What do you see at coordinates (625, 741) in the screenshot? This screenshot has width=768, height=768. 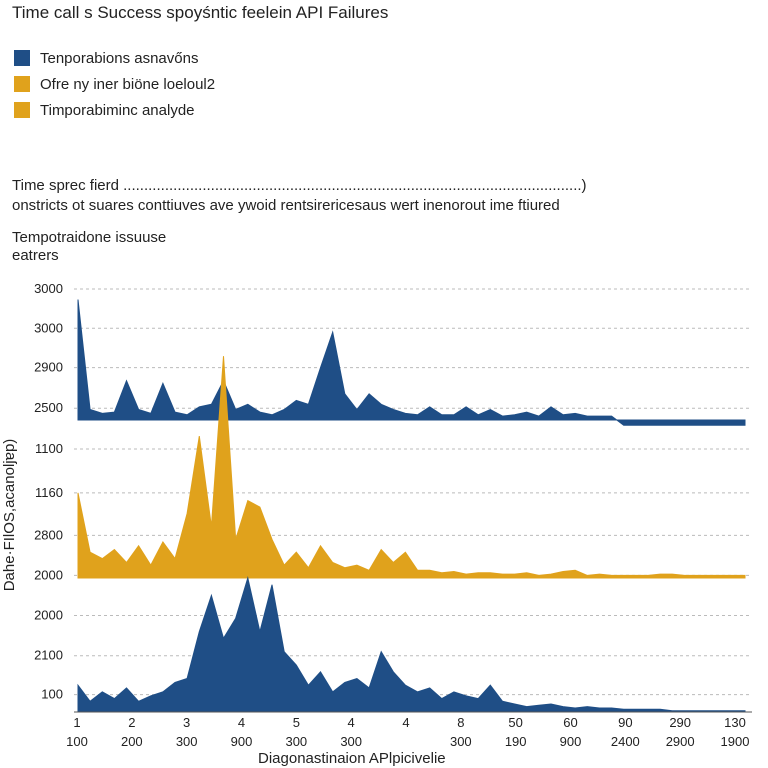 I see `x-tick-label: 2400` at bounding box center [625, 741].